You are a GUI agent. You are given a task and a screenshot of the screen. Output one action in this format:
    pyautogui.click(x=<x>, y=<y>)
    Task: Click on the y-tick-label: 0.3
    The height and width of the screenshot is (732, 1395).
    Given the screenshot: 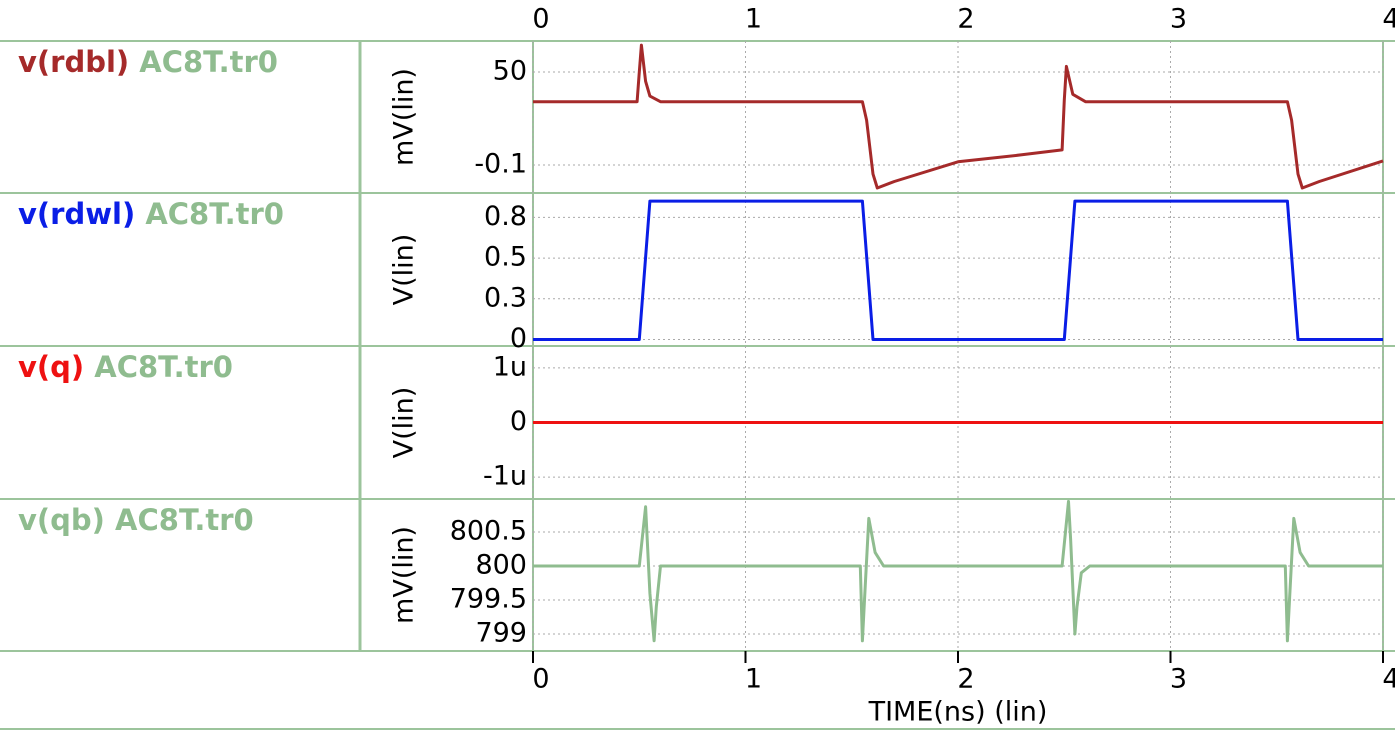 What is the action you would take?
    pyautogui.click(x=505, y=297)
    